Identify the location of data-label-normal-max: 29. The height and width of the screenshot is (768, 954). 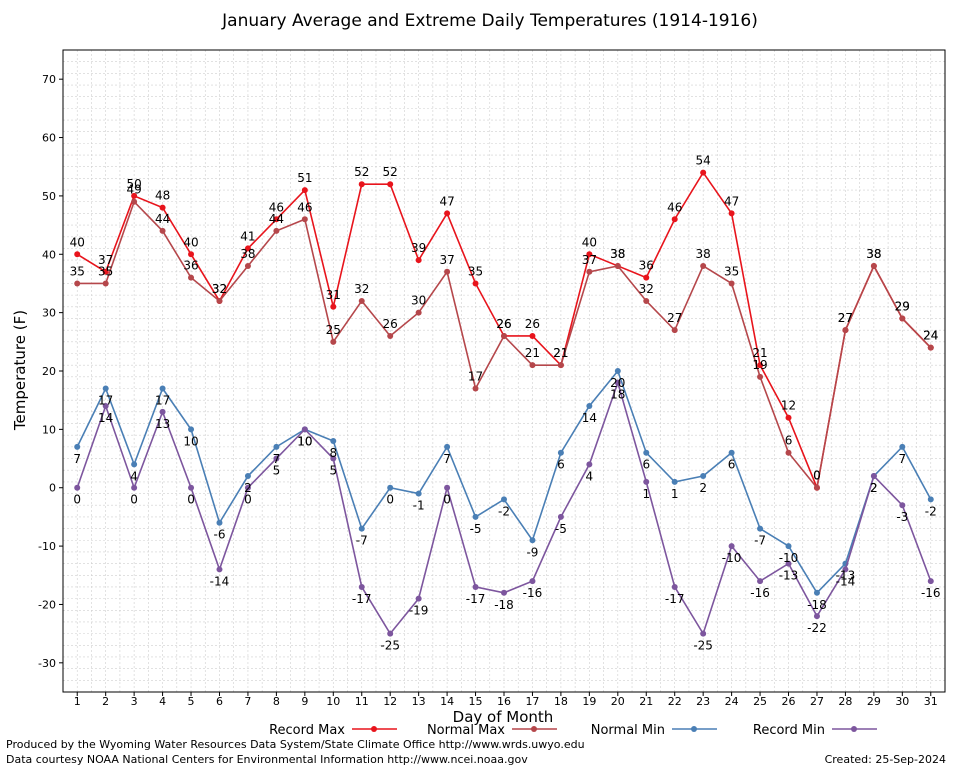
(902, 306).